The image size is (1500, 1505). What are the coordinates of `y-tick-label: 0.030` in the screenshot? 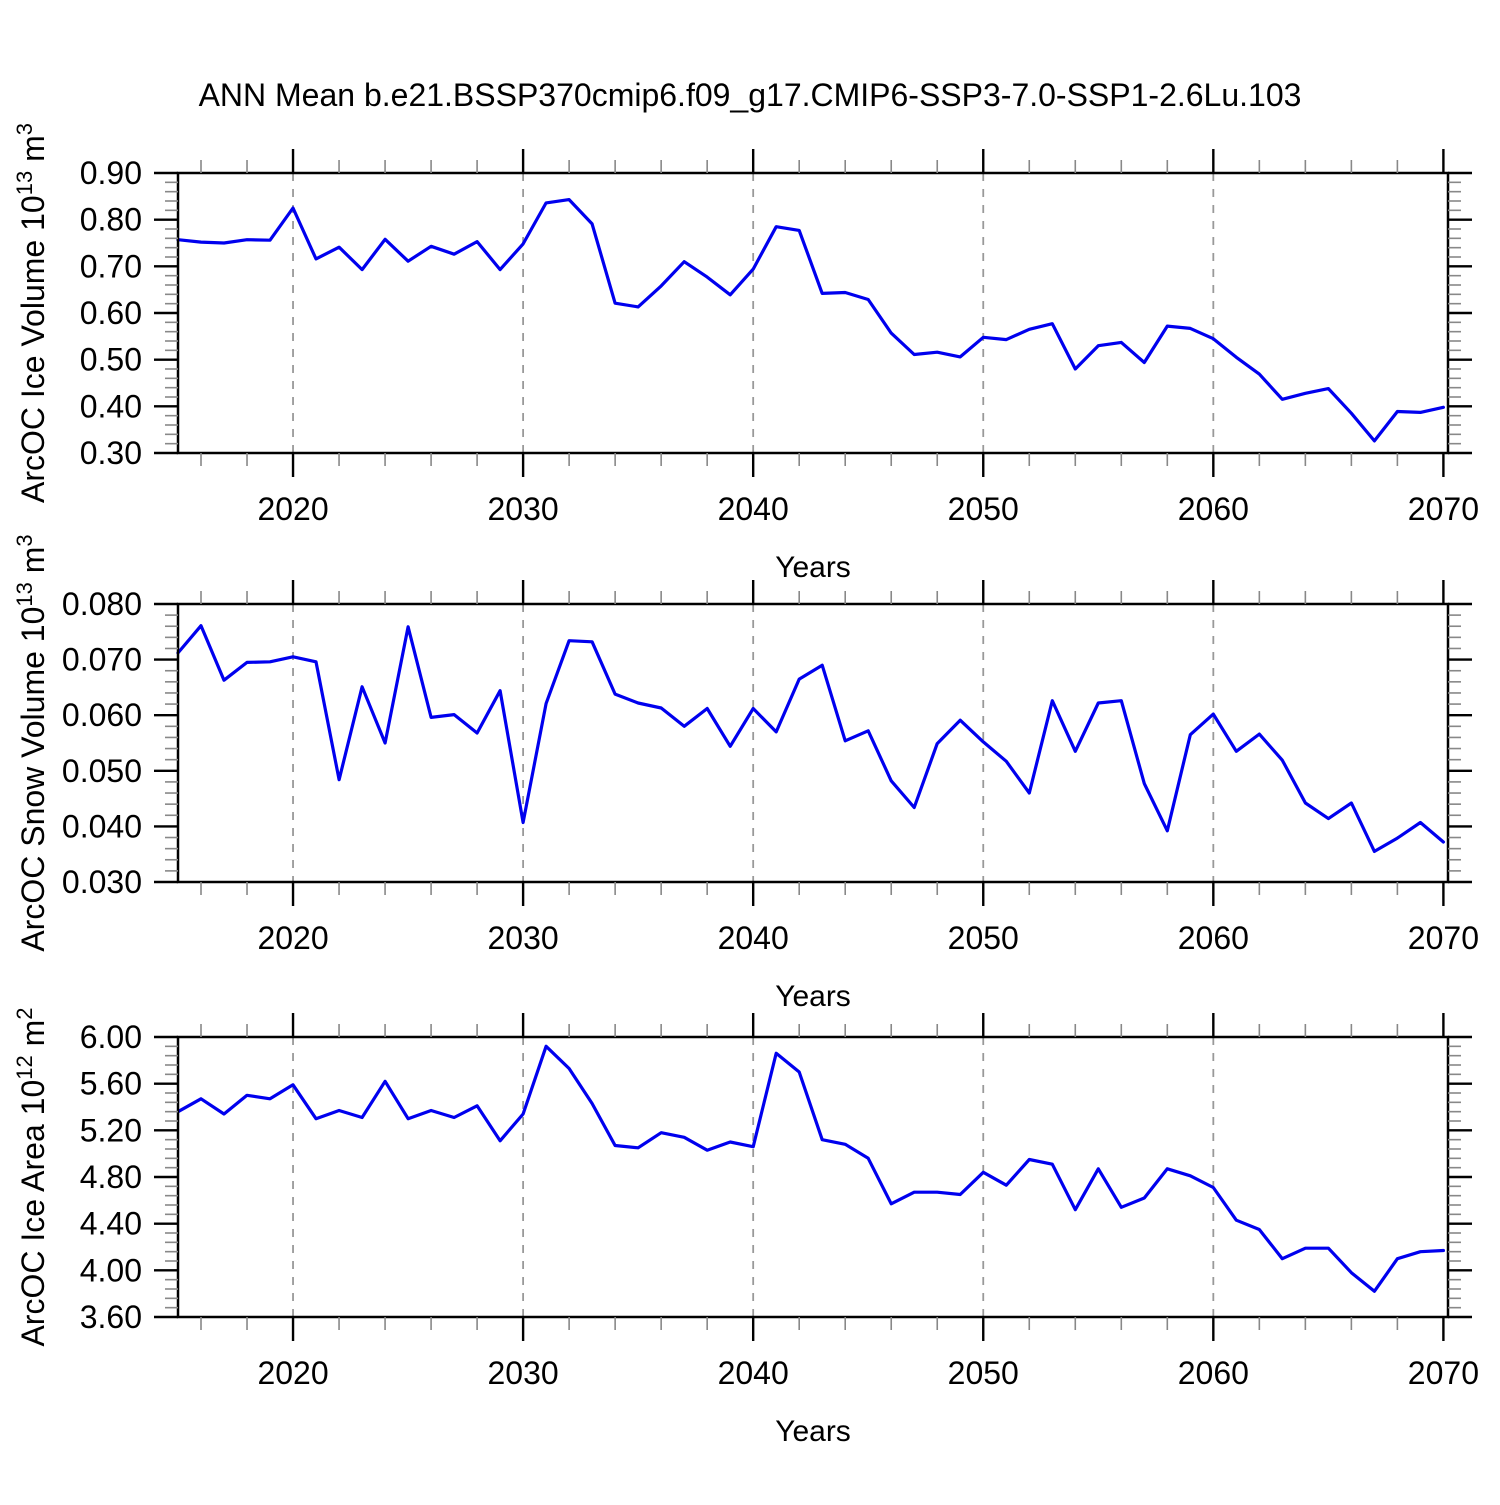 It's located at (102, 882).